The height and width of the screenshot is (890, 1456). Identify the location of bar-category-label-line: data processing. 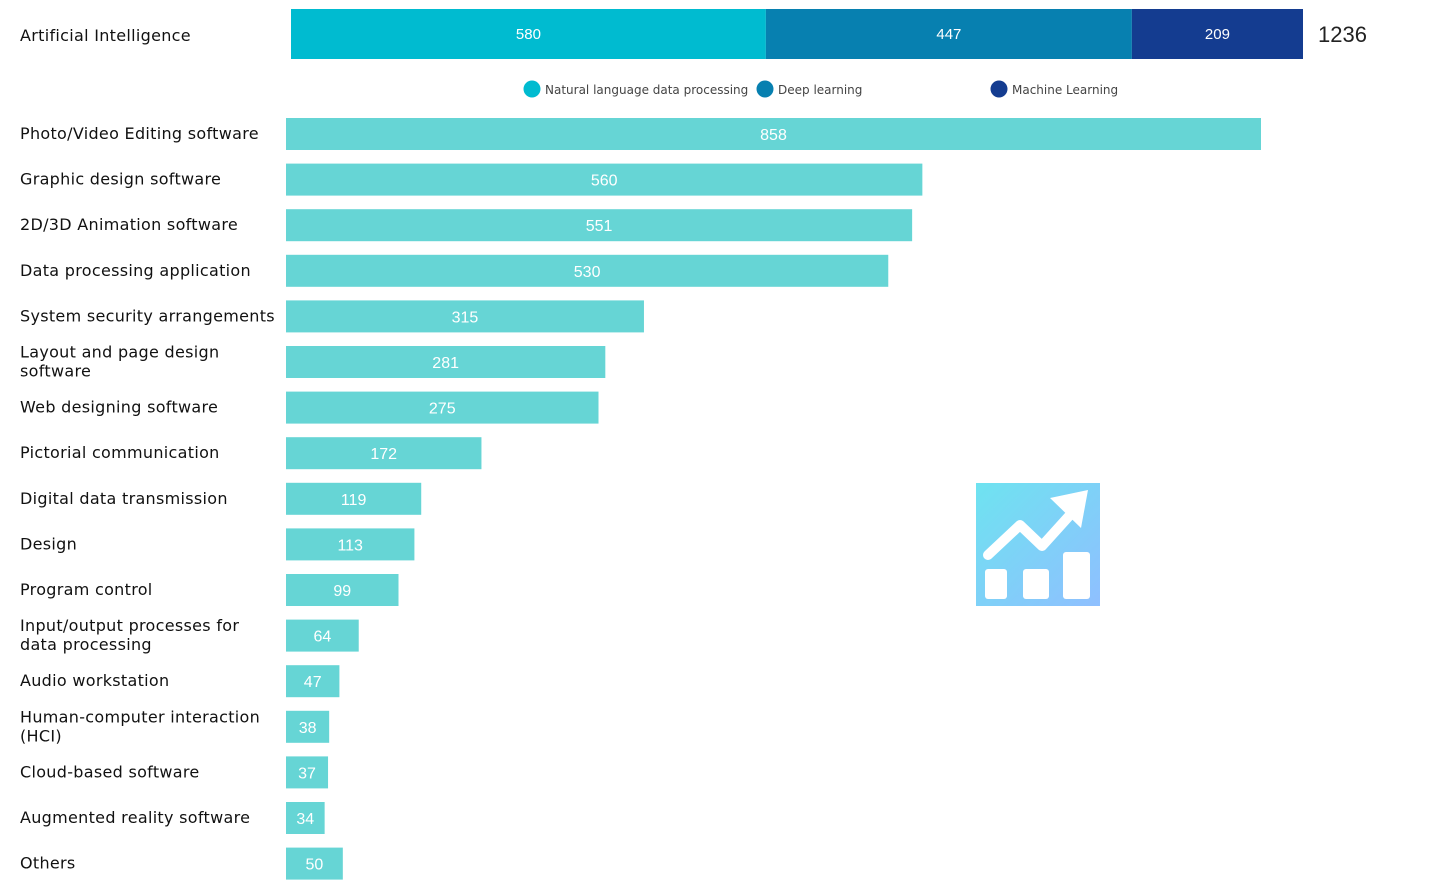
(86, 644).